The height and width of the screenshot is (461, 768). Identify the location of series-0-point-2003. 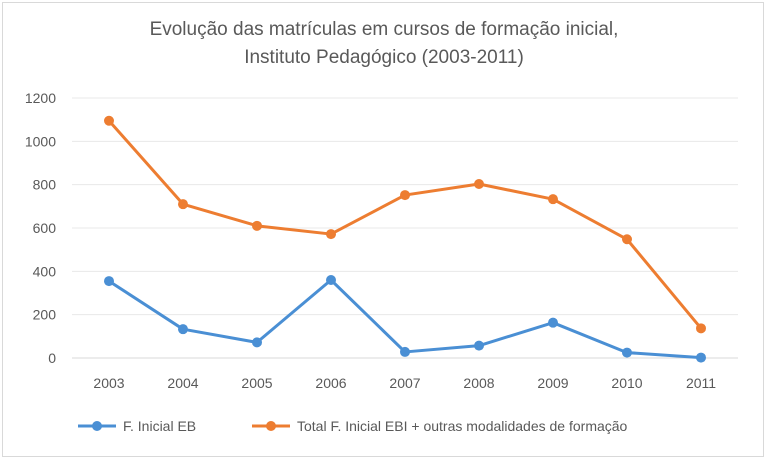
(109, 281).